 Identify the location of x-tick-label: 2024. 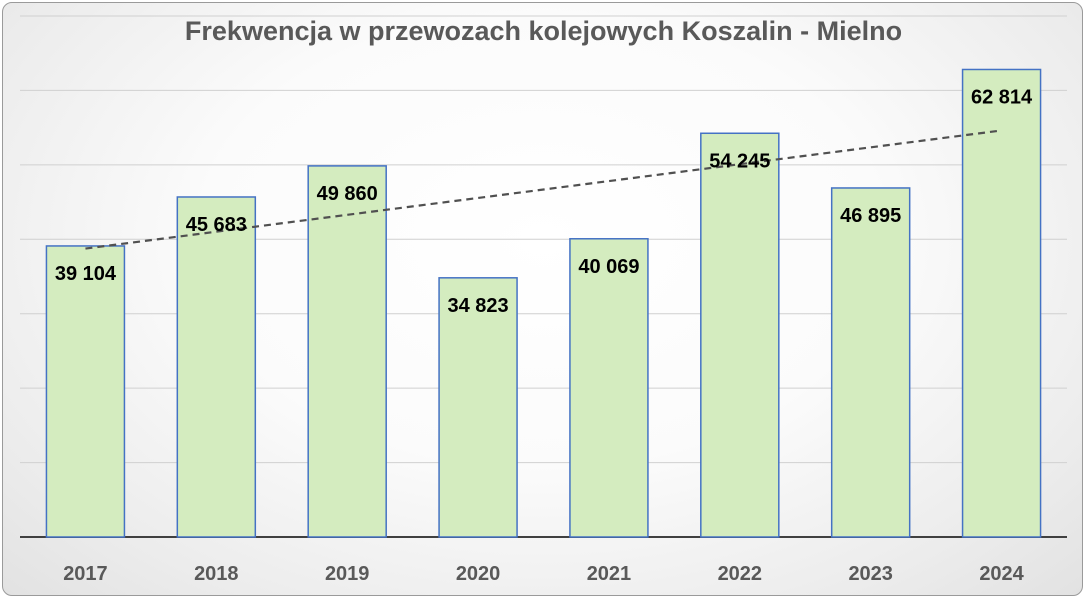
(1001, 574).